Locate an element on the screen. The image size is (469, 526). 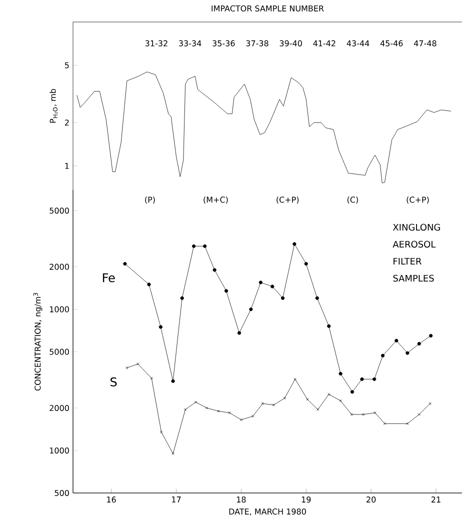
annotation: (P) is located at coordinates (150, 200).